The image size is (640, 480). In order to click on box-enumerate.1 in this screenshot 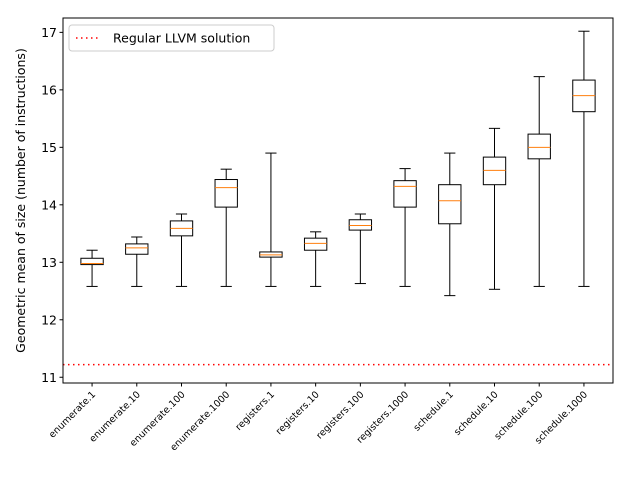, I will do `click(92, 268)`.